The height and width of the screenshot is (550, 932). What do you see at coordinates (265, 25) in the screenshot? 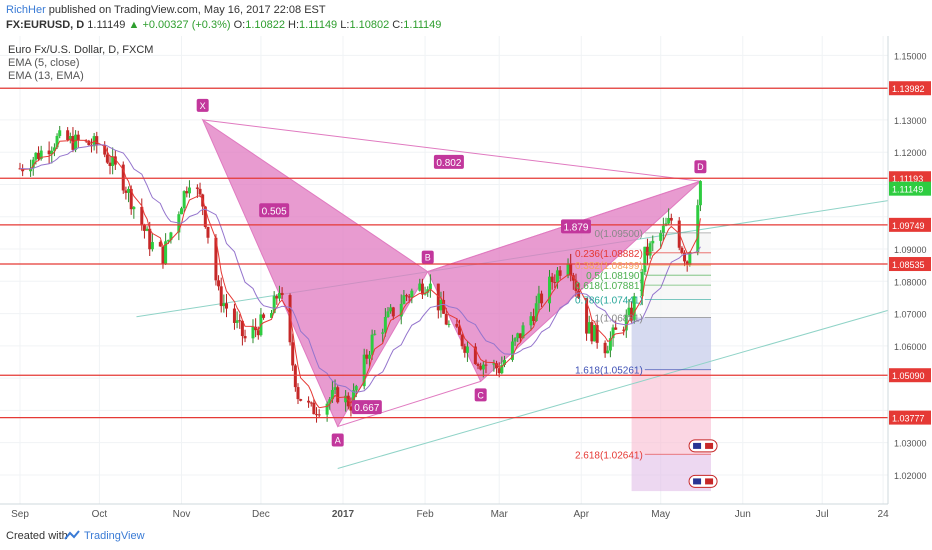
I see `open-value: 1.10822` at bounding box center [265, 25].